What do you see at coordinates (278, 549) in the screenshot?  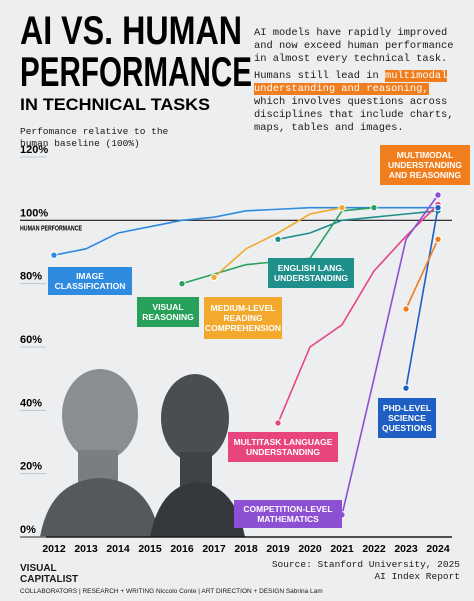 I see `x-tick-label: 2019` at bounding box center [278, 549].